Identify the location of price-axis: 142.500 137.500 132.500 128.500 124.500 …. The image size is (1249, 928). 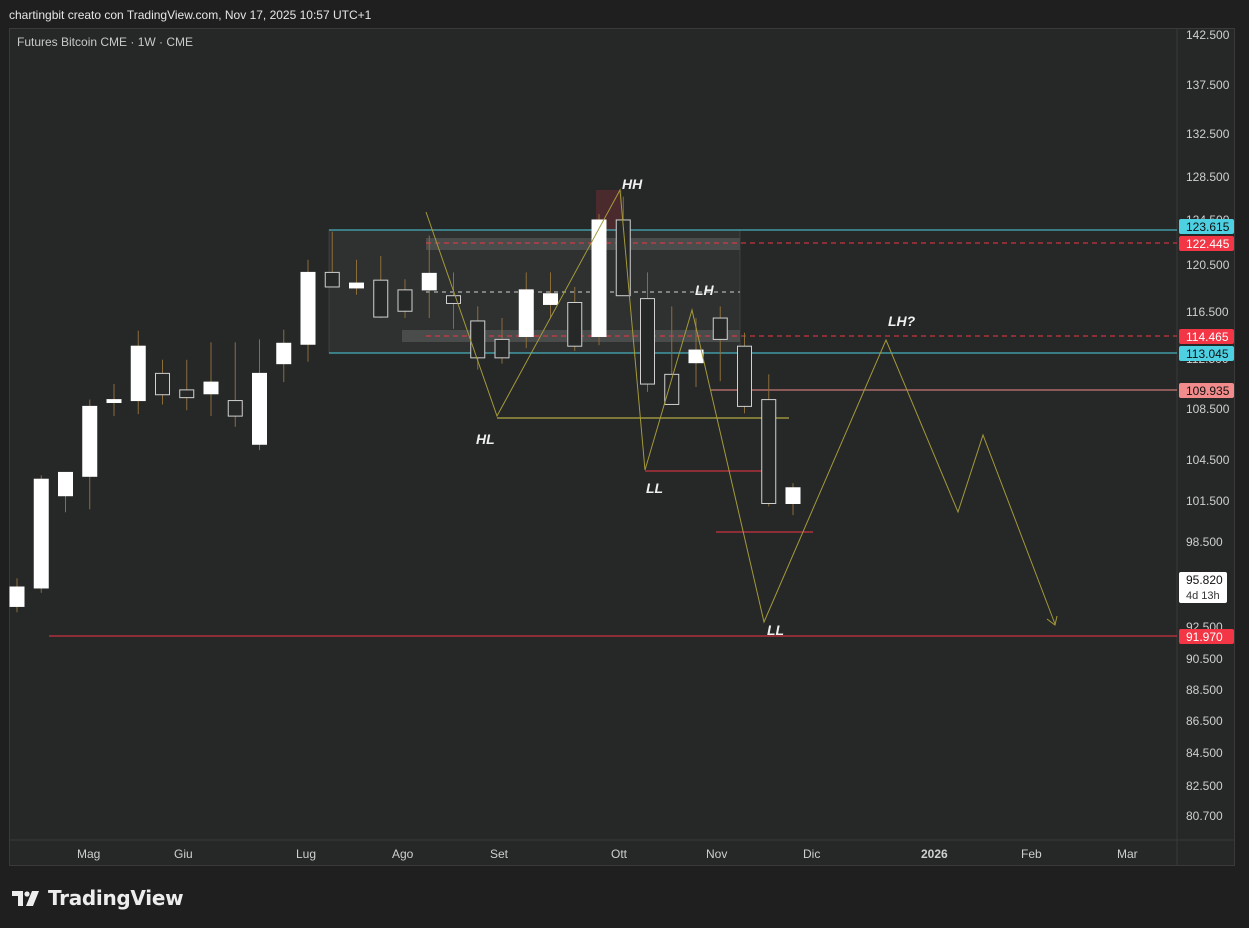
(1208, 425).